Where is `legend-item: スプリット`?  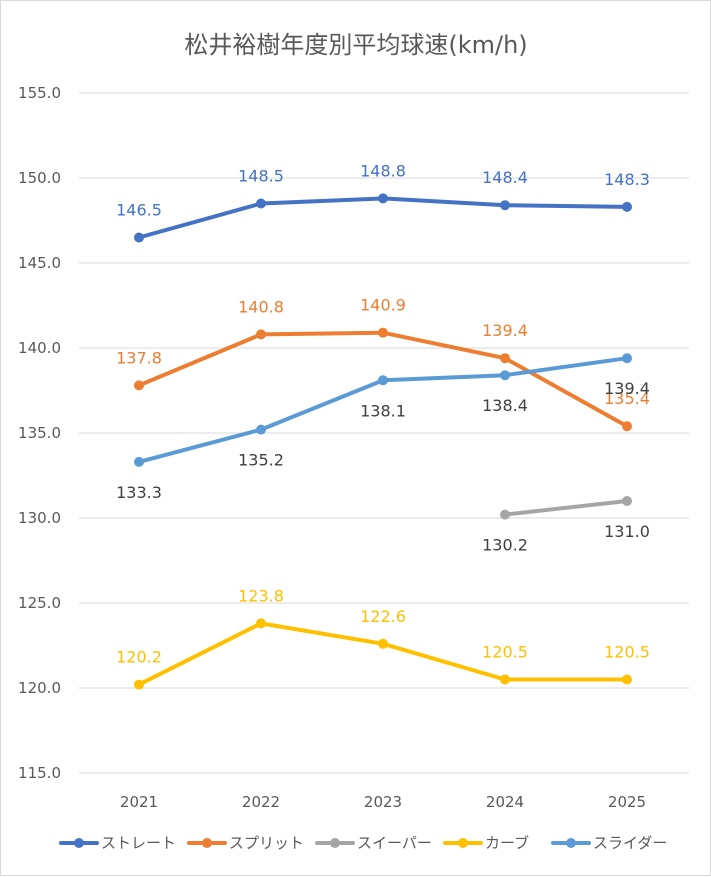 legend-item: スプリット is located at coordinates (245, 843).